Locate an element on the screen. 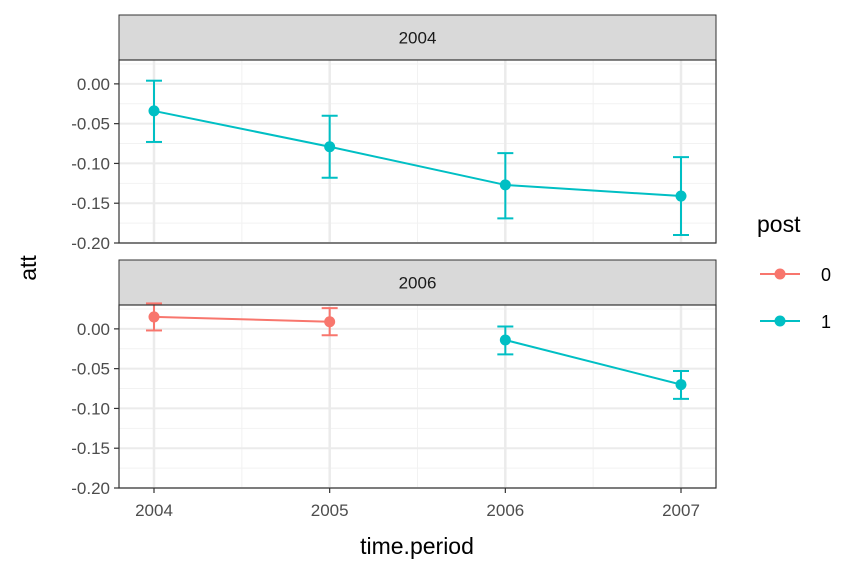  legend-label: 1 is located at coordinates (826, 322).